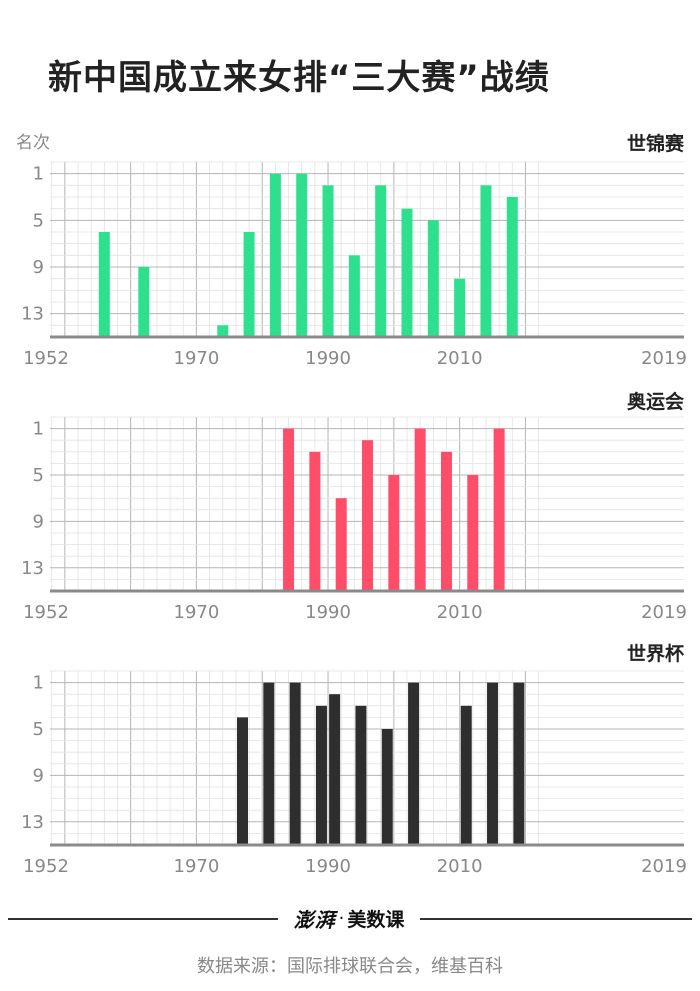 The height and width of the screenshot is (991, 700). What do you see at coordinates (381, 261) in the screenshot?
I see `bar-1998` at bounding box center [381, 261].